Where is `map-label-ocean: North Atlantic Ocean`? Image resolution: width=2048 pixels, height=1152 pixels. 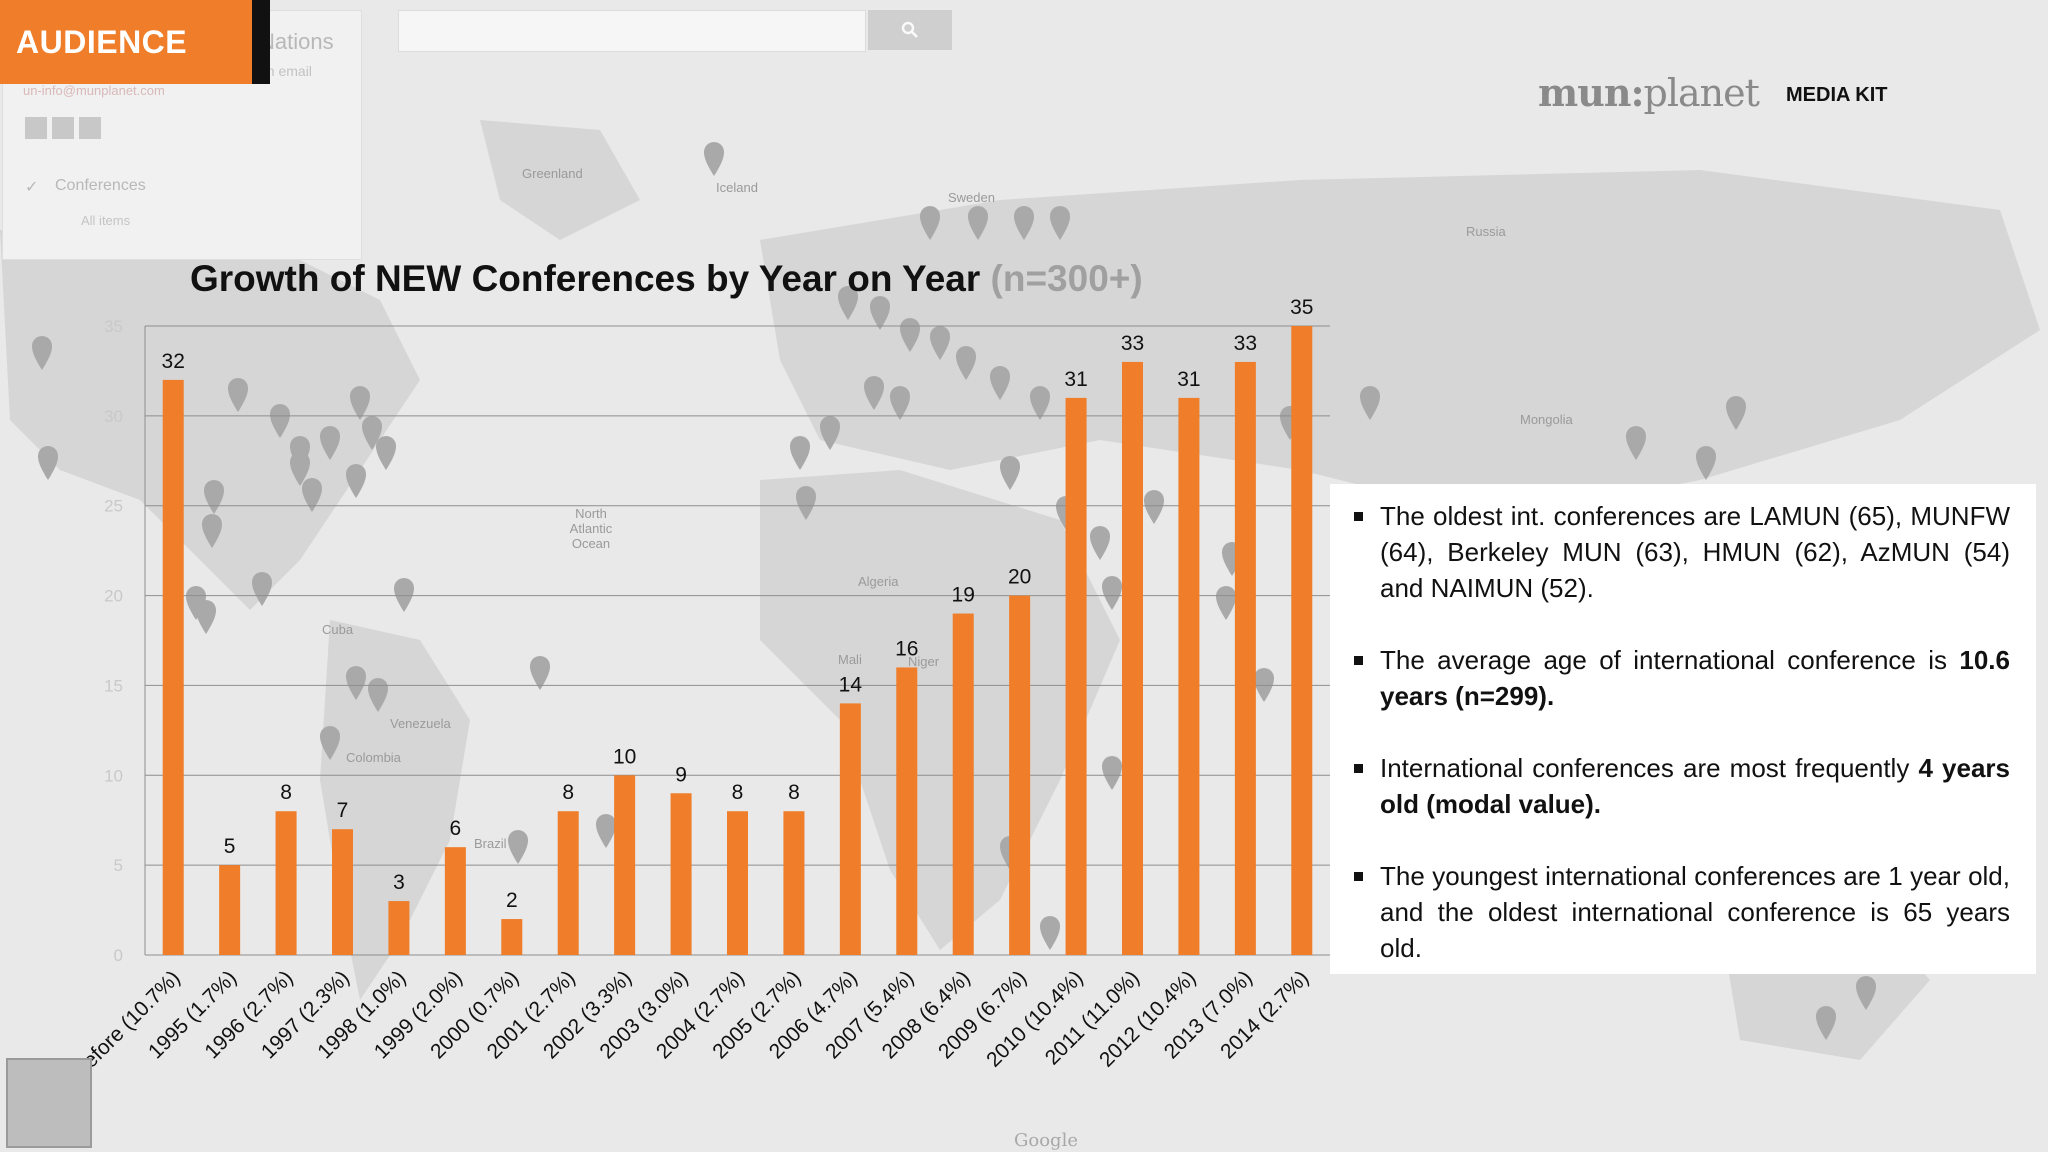
map-label-ocean: North Atlantic Ocean is located at coordinates (591, 528).